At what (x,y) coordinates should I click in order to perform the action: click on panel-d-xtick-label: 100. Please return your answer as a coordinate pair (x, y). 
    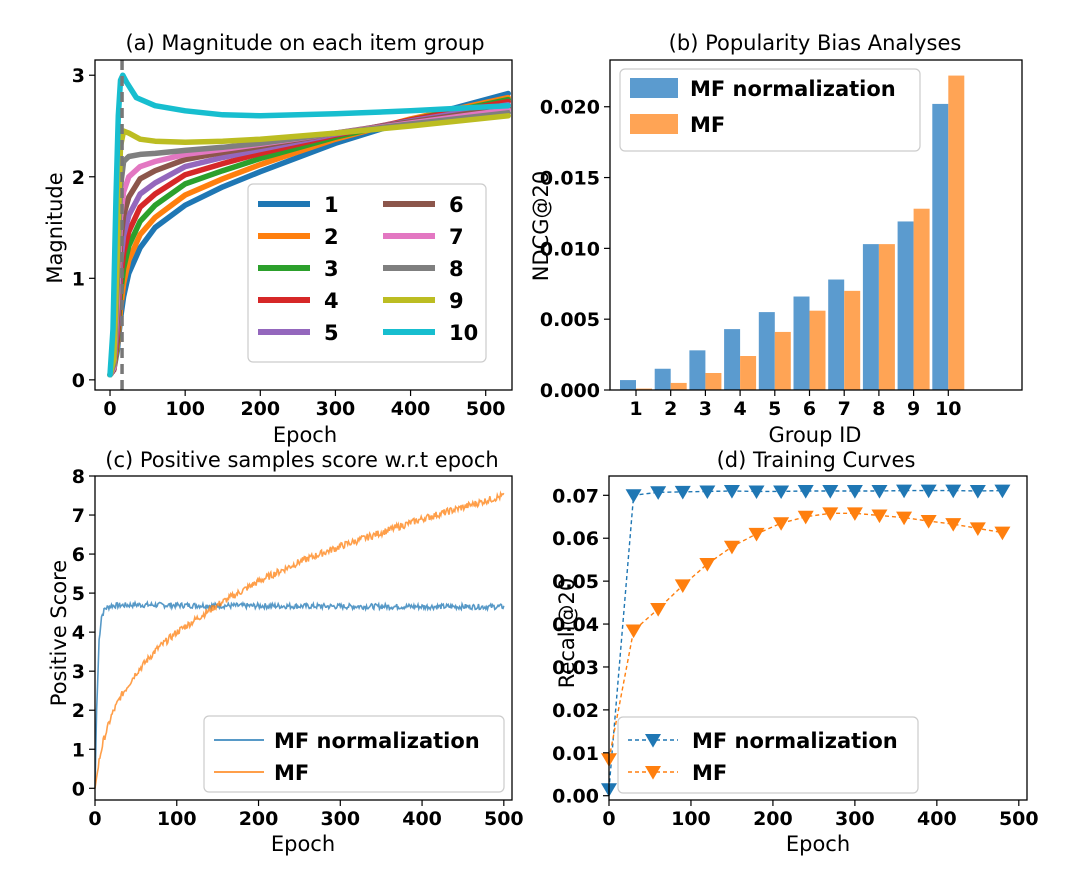
    Looking at the image, I should click on (691, 819).